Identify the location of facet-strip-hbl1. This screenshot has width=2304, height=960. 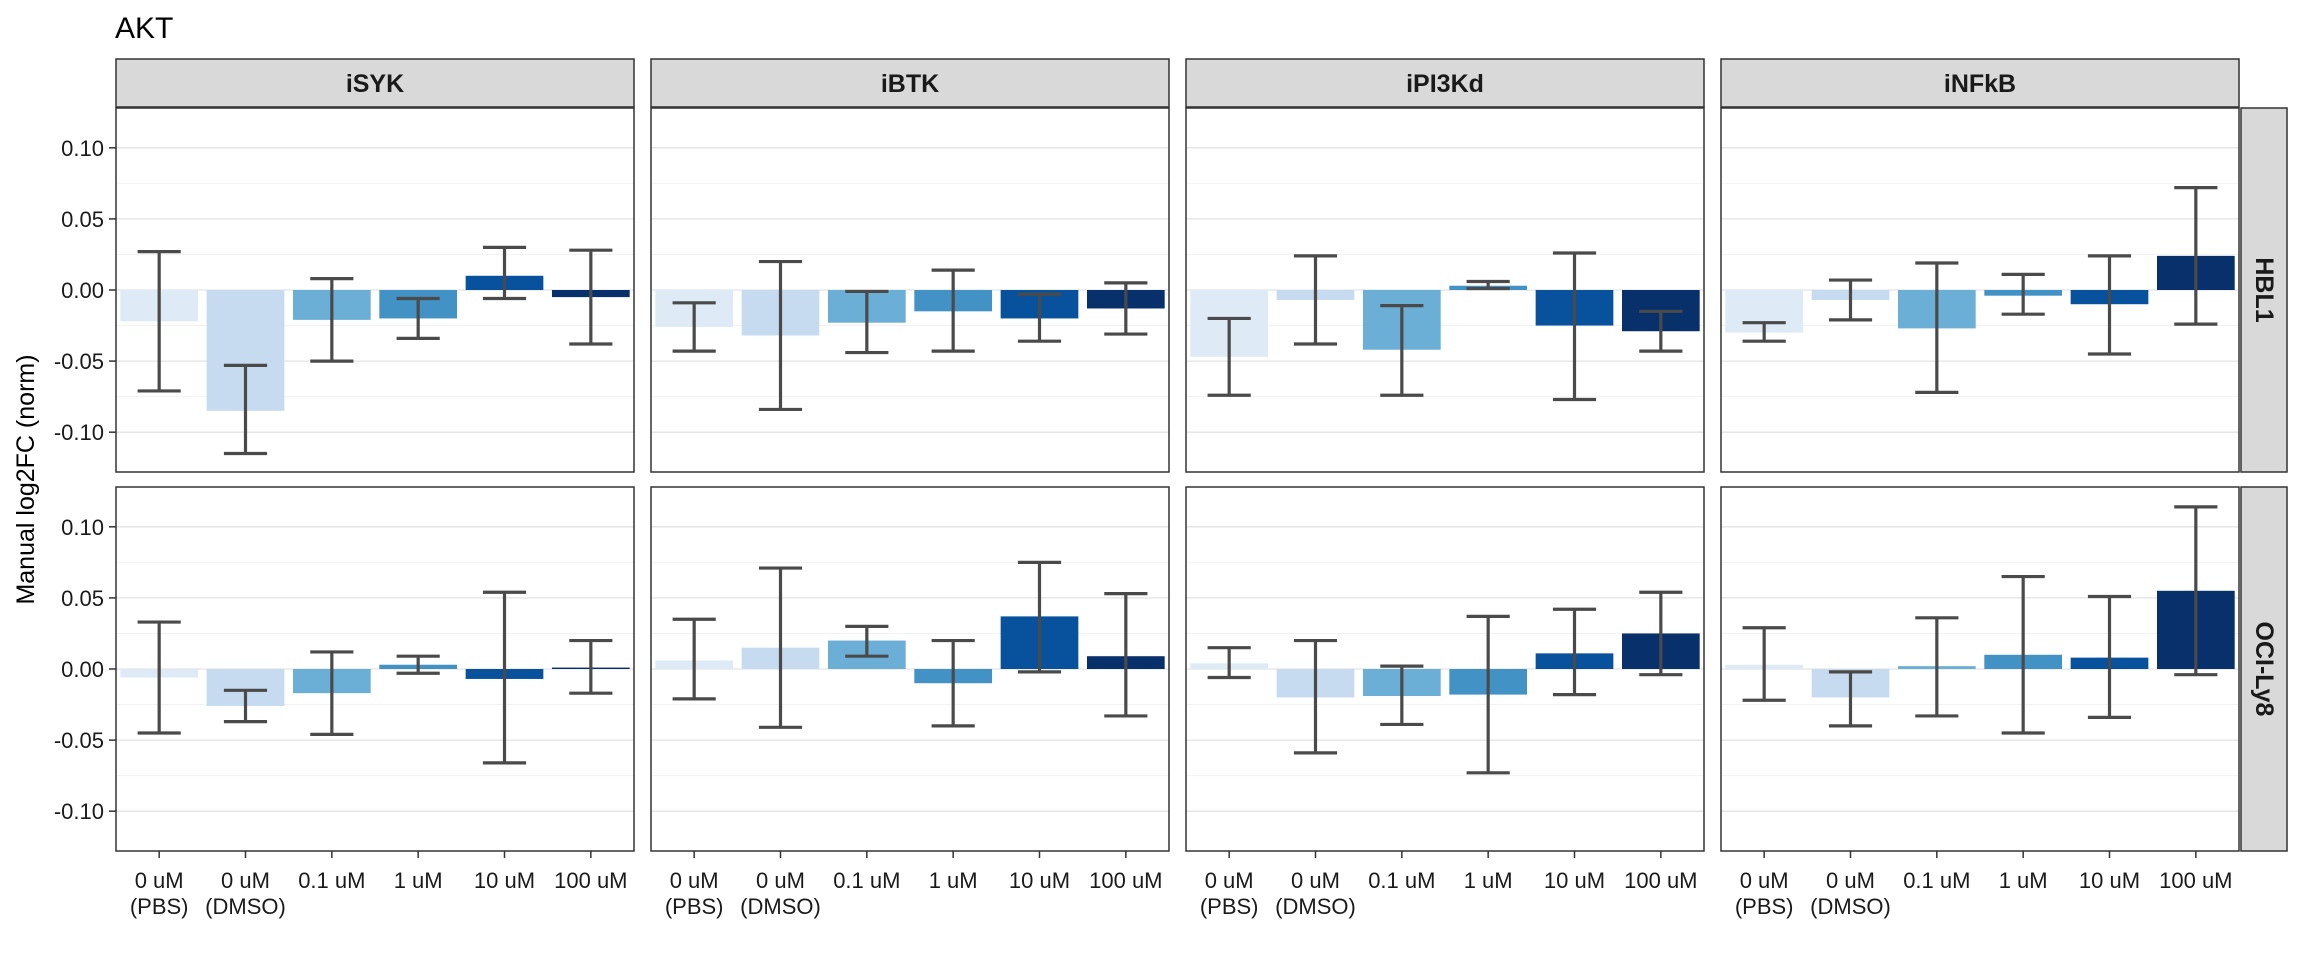
(2264, 290).